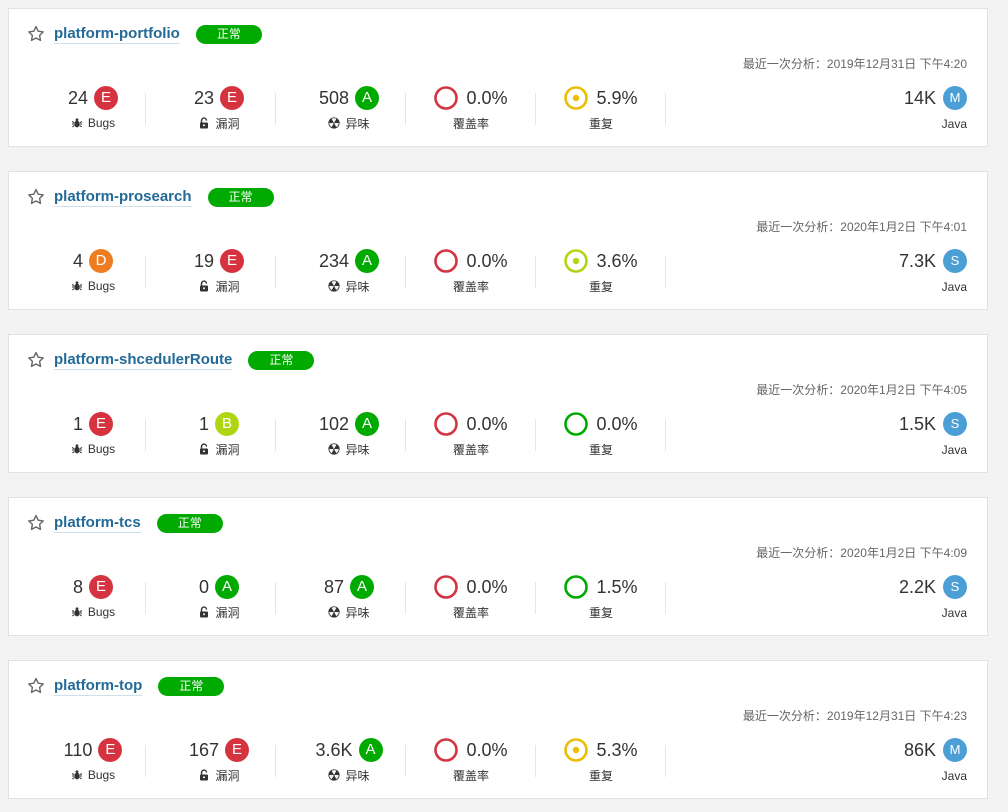 Image resolution: width=1008 pixels, height=812 pixels. Describe the element at coordinates (143, 360) in the screenshot. I see `project-name-link: platform-shcedulerRoute` at that location.